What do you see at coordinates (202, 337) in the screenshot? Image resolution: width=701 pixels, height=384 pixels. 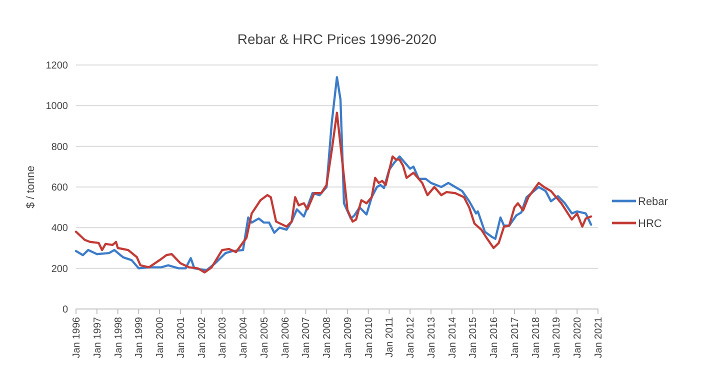 I see `x-tick-label: Jan 2002` at bounding box center [202, 337].